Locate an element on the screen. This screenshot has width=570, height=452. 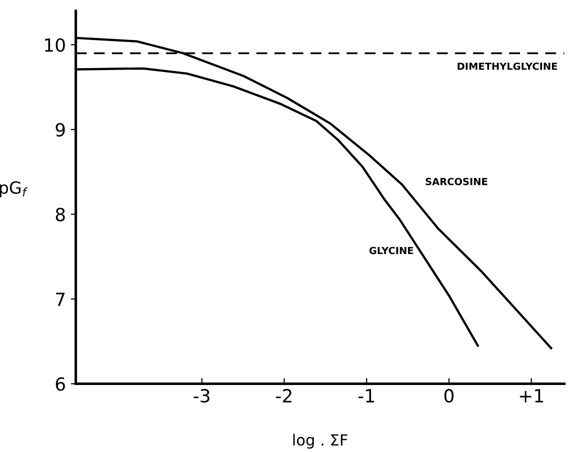
y-axis-title: pG$_{f}$ is located at coordinates (14, 189).